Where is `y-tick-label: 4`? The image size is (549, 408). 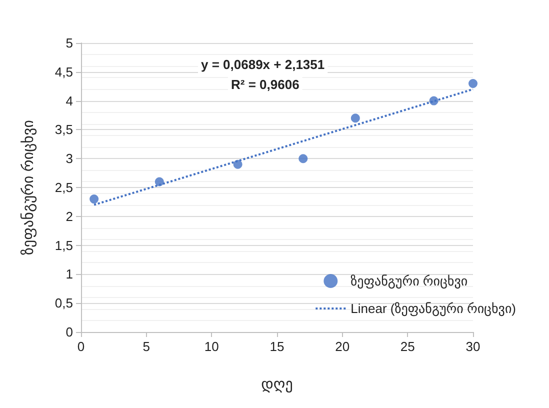
y-tick-label: 4 is located at coordinates (69, 100).